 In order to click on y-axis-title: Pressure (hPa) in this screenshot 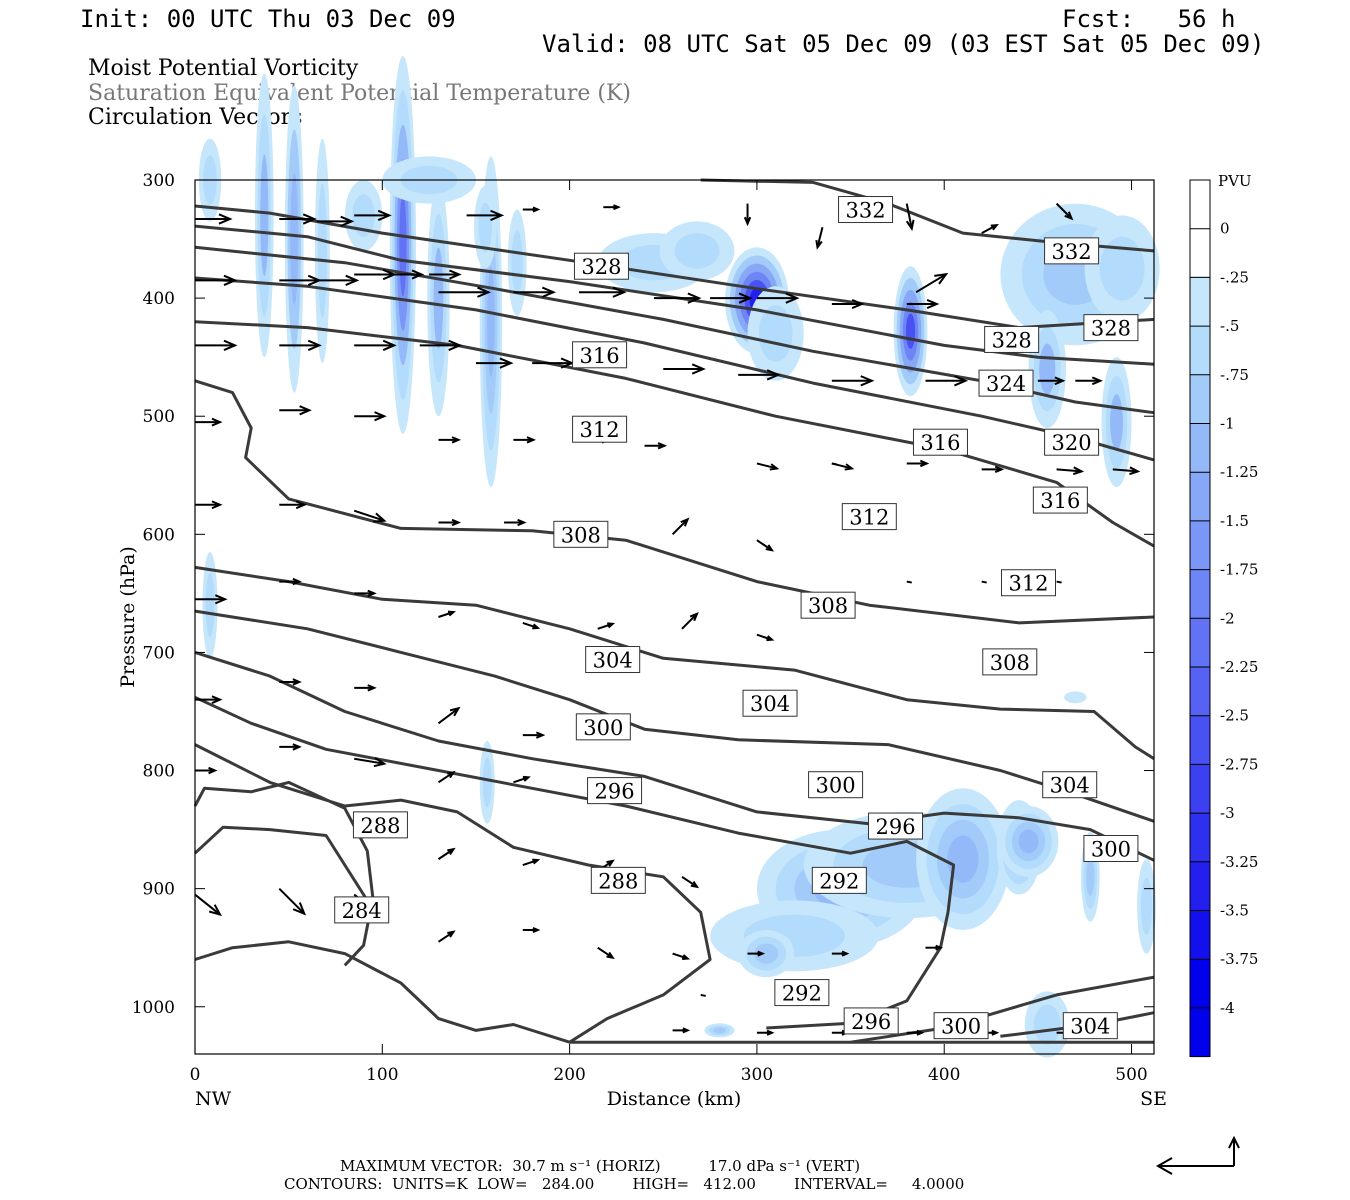, I will do `click(128, 617)`.